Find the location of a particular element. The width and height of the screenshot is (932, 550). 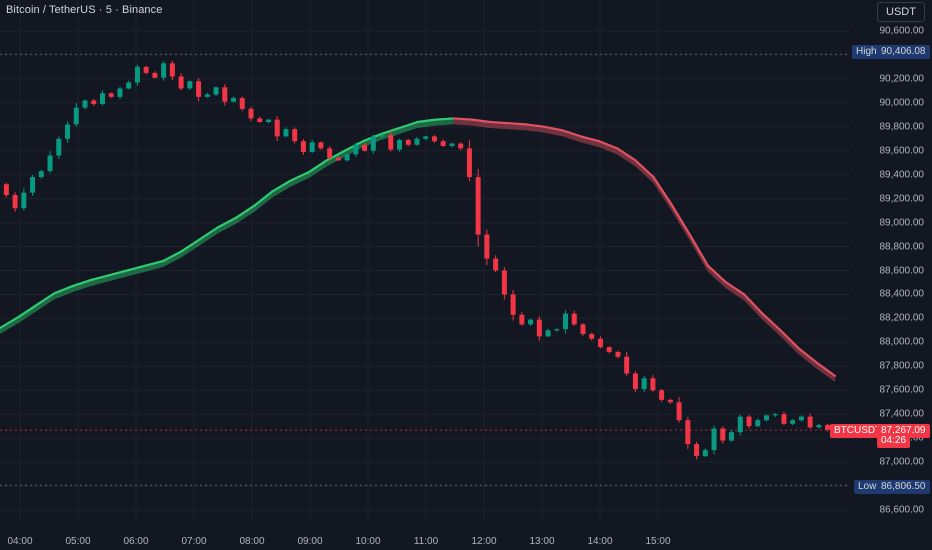

time-tick-label: 08:00 is located at coordinates (252, 541).